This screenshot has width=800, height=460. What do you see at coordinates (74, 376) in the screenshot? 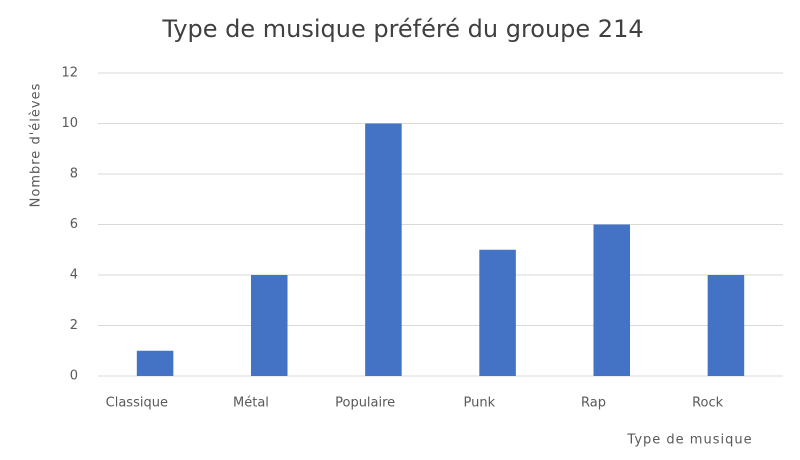
I see `y-tick-label: 0` at bounding box center [74, 376].